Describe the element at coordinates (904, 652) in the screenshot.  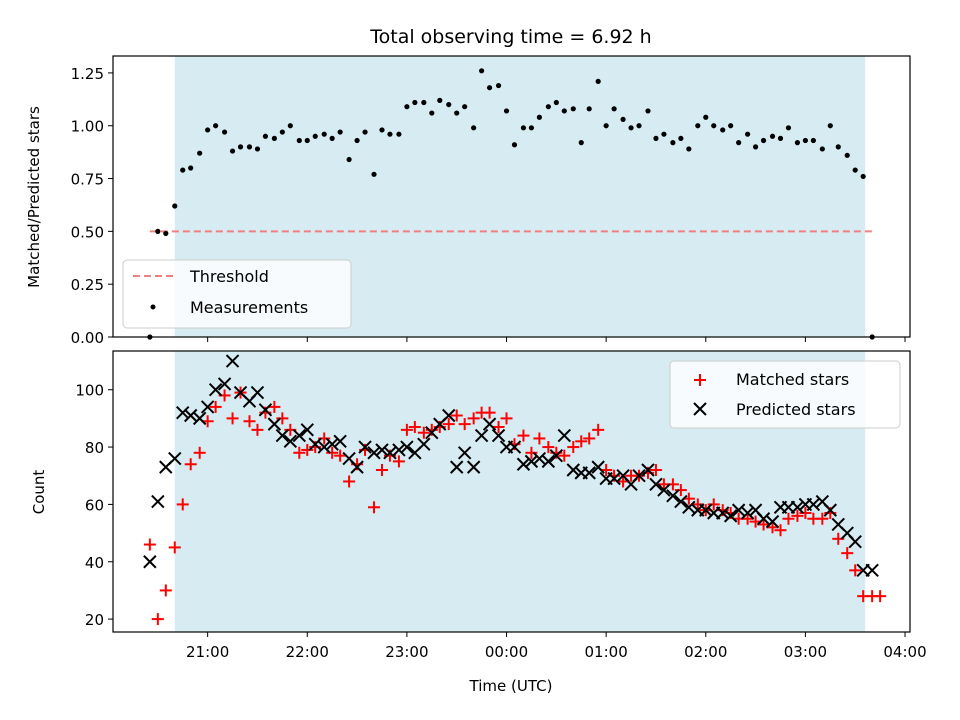
I see `x-tick-label: 04:00` at that location.